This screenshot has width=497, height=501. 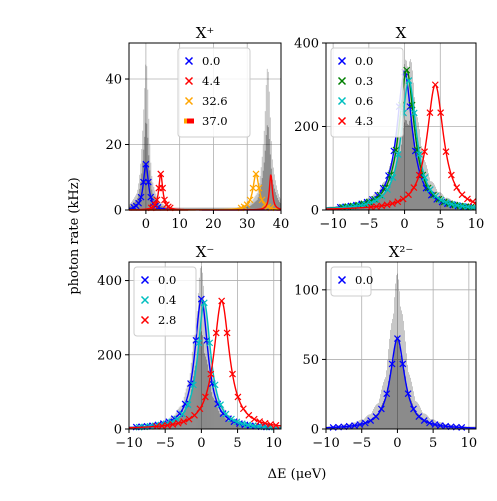 I want to click on legend-marker-32.6, so click(x=189, y=101).